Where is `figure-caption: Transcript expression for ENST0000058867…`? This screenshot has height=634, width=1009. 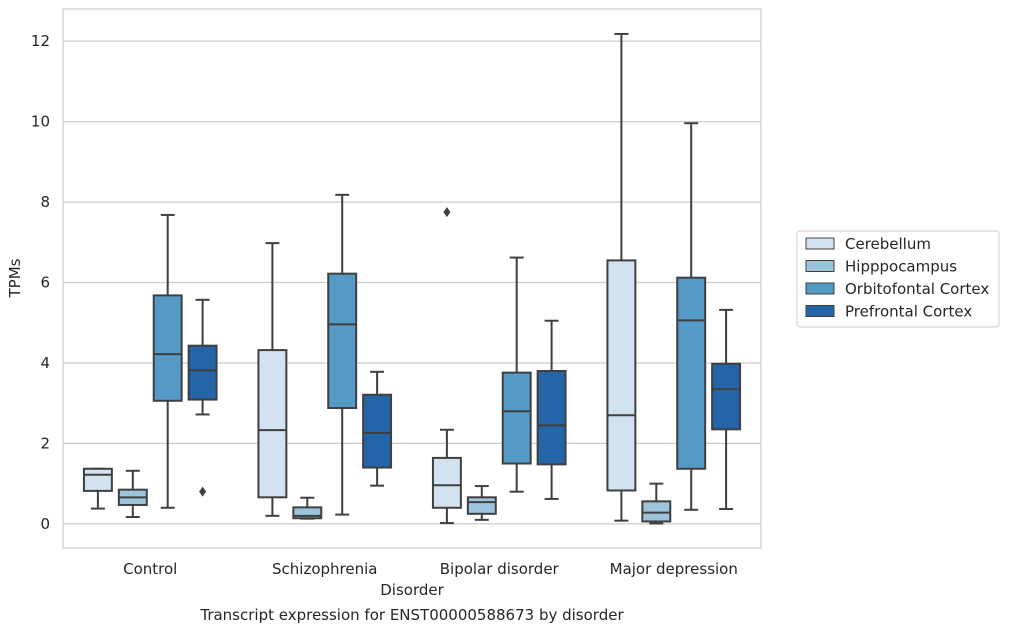
figure-caption: Transcript expression for ENST0000058867… is located at coordinates (412, 615).